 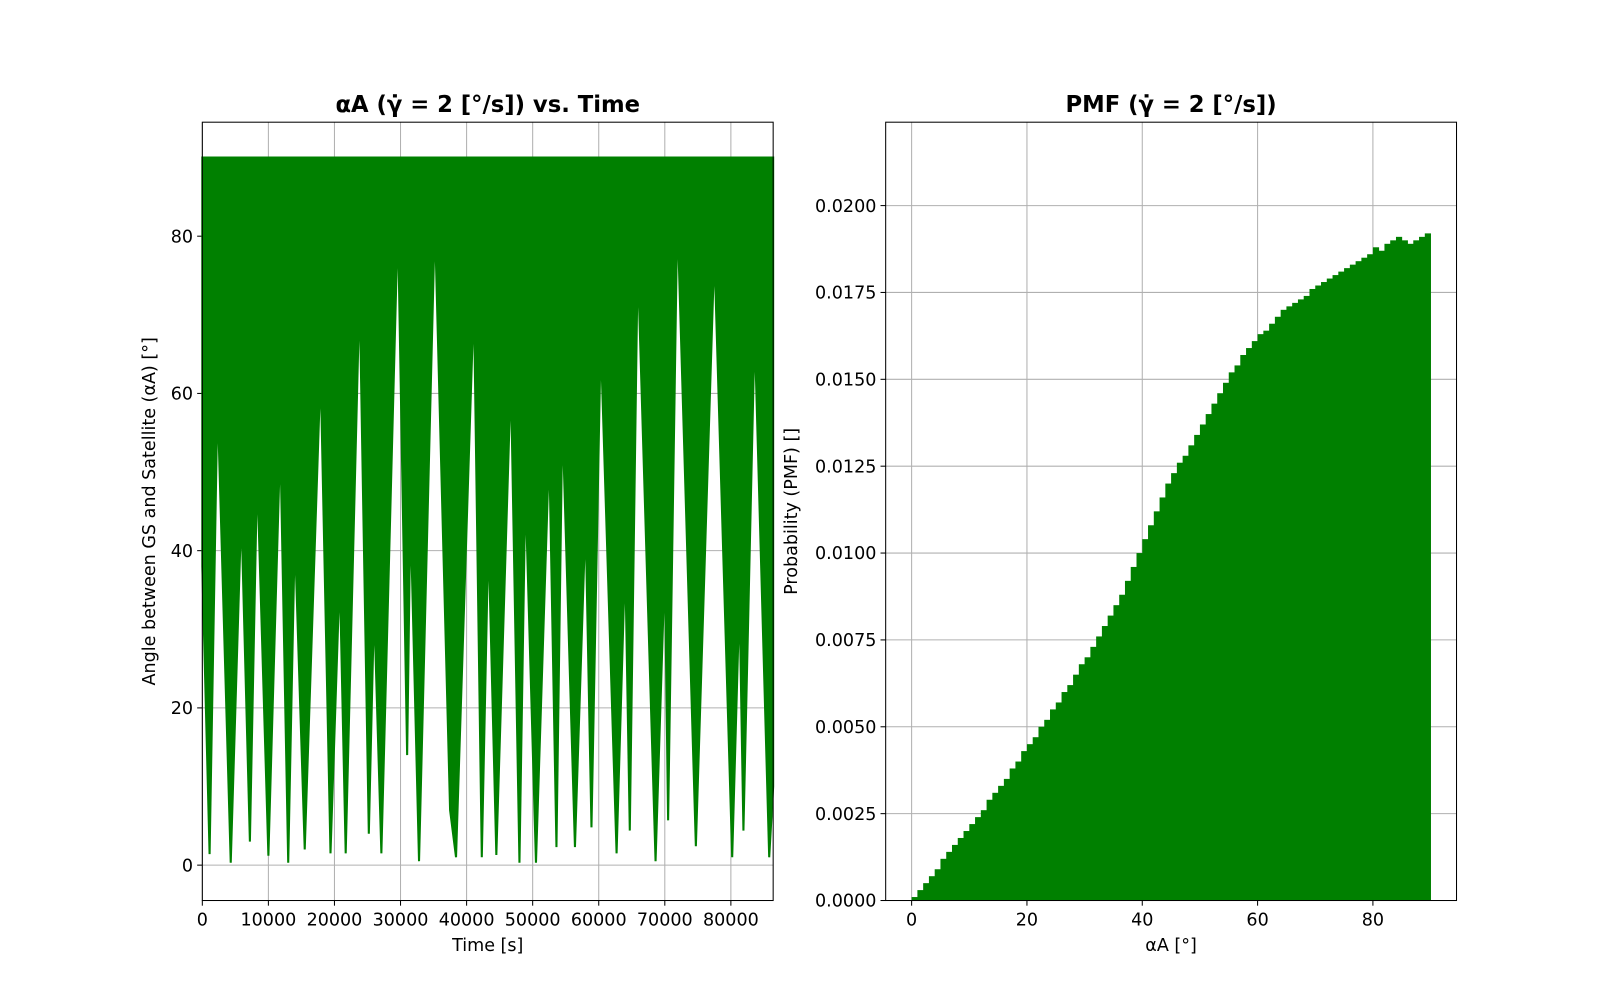 What do you see at coordinates (665, 920) in the screenshot?
I see `x-tick-label: 70000` at bounding box center [665, 920].